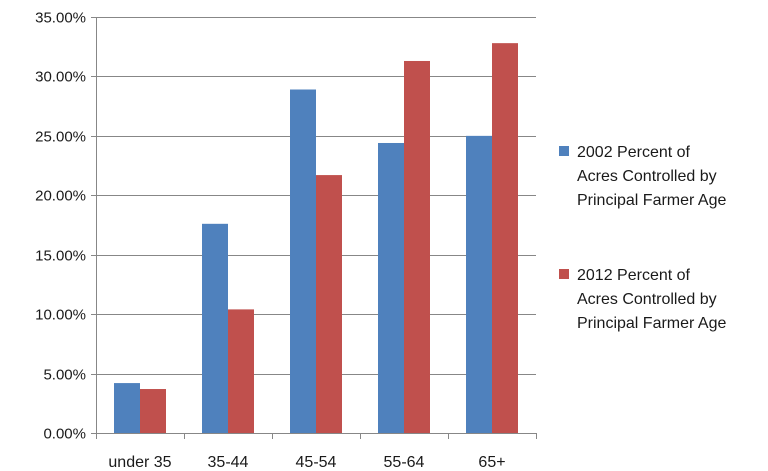 Image resolution: width=768 pixels, height=471 pixels. I want to click on legend-label-2012: 2012 Percent of, so click(634, 275).